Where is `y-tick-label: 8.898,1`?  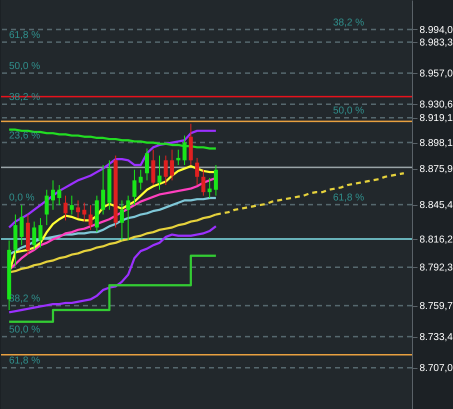 y-tick-label: 8.898,1 is located at coordinates (436, 143).